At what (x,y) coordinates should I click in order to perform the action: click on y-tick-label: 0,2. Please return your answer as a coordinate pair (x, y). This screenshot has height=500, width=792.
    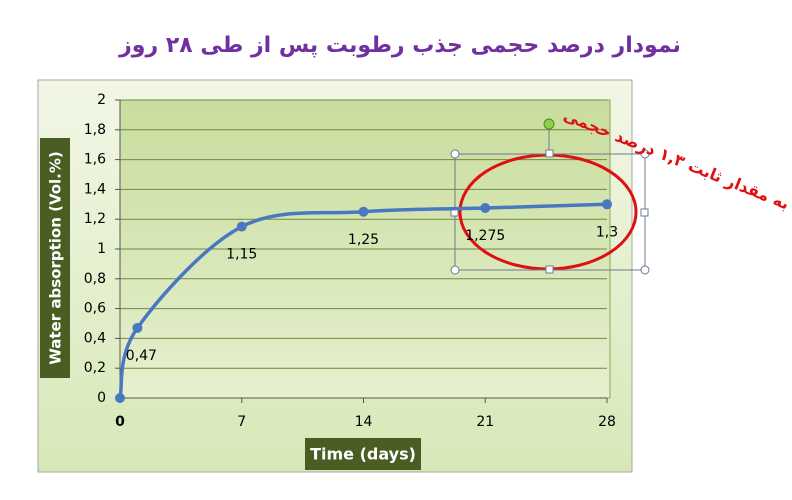
    Looking at the image, I should click on (95, 368).